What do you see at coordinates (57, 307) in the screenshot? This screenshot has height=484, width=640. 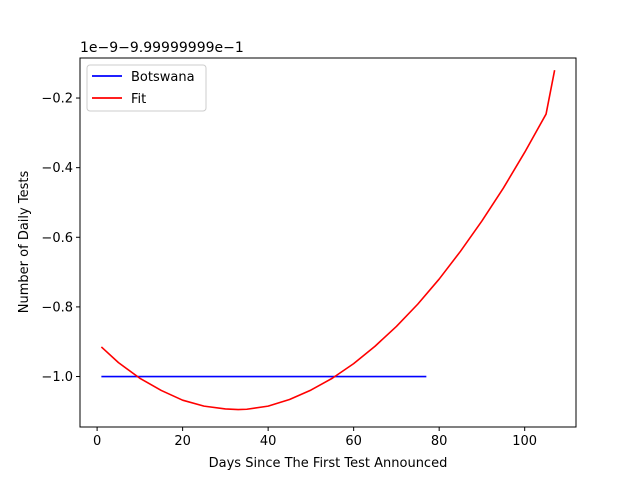 I see `y-tick-label: −0.8` at bounding box center [57, 307].